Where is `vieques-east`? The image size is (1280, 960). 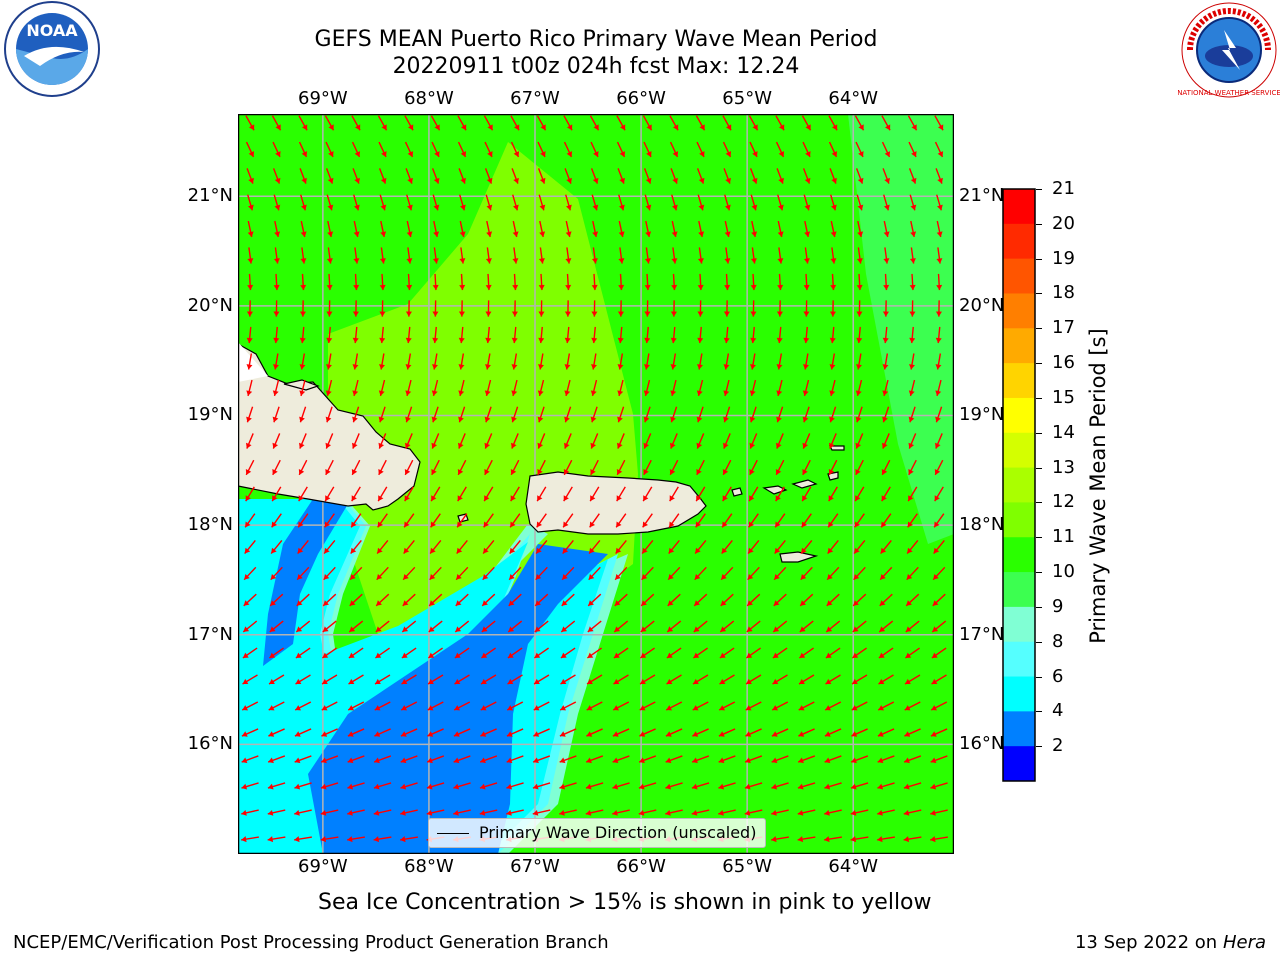 vieques-east is located at coordinates (737, 492).